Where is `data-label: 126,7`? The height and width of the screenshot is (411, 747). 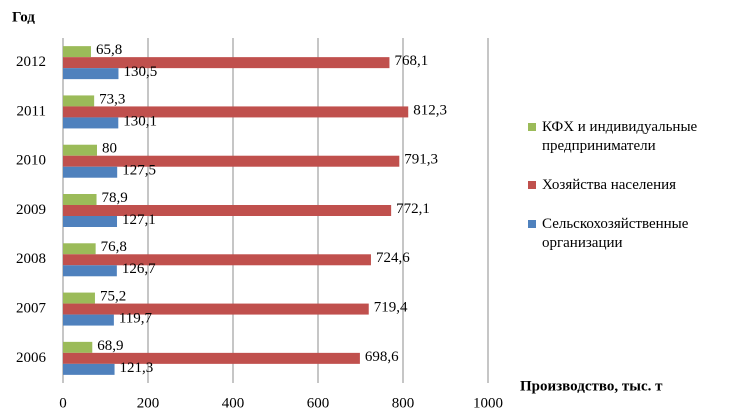
data-label: 126,7 is located at coordinates (139, 269).